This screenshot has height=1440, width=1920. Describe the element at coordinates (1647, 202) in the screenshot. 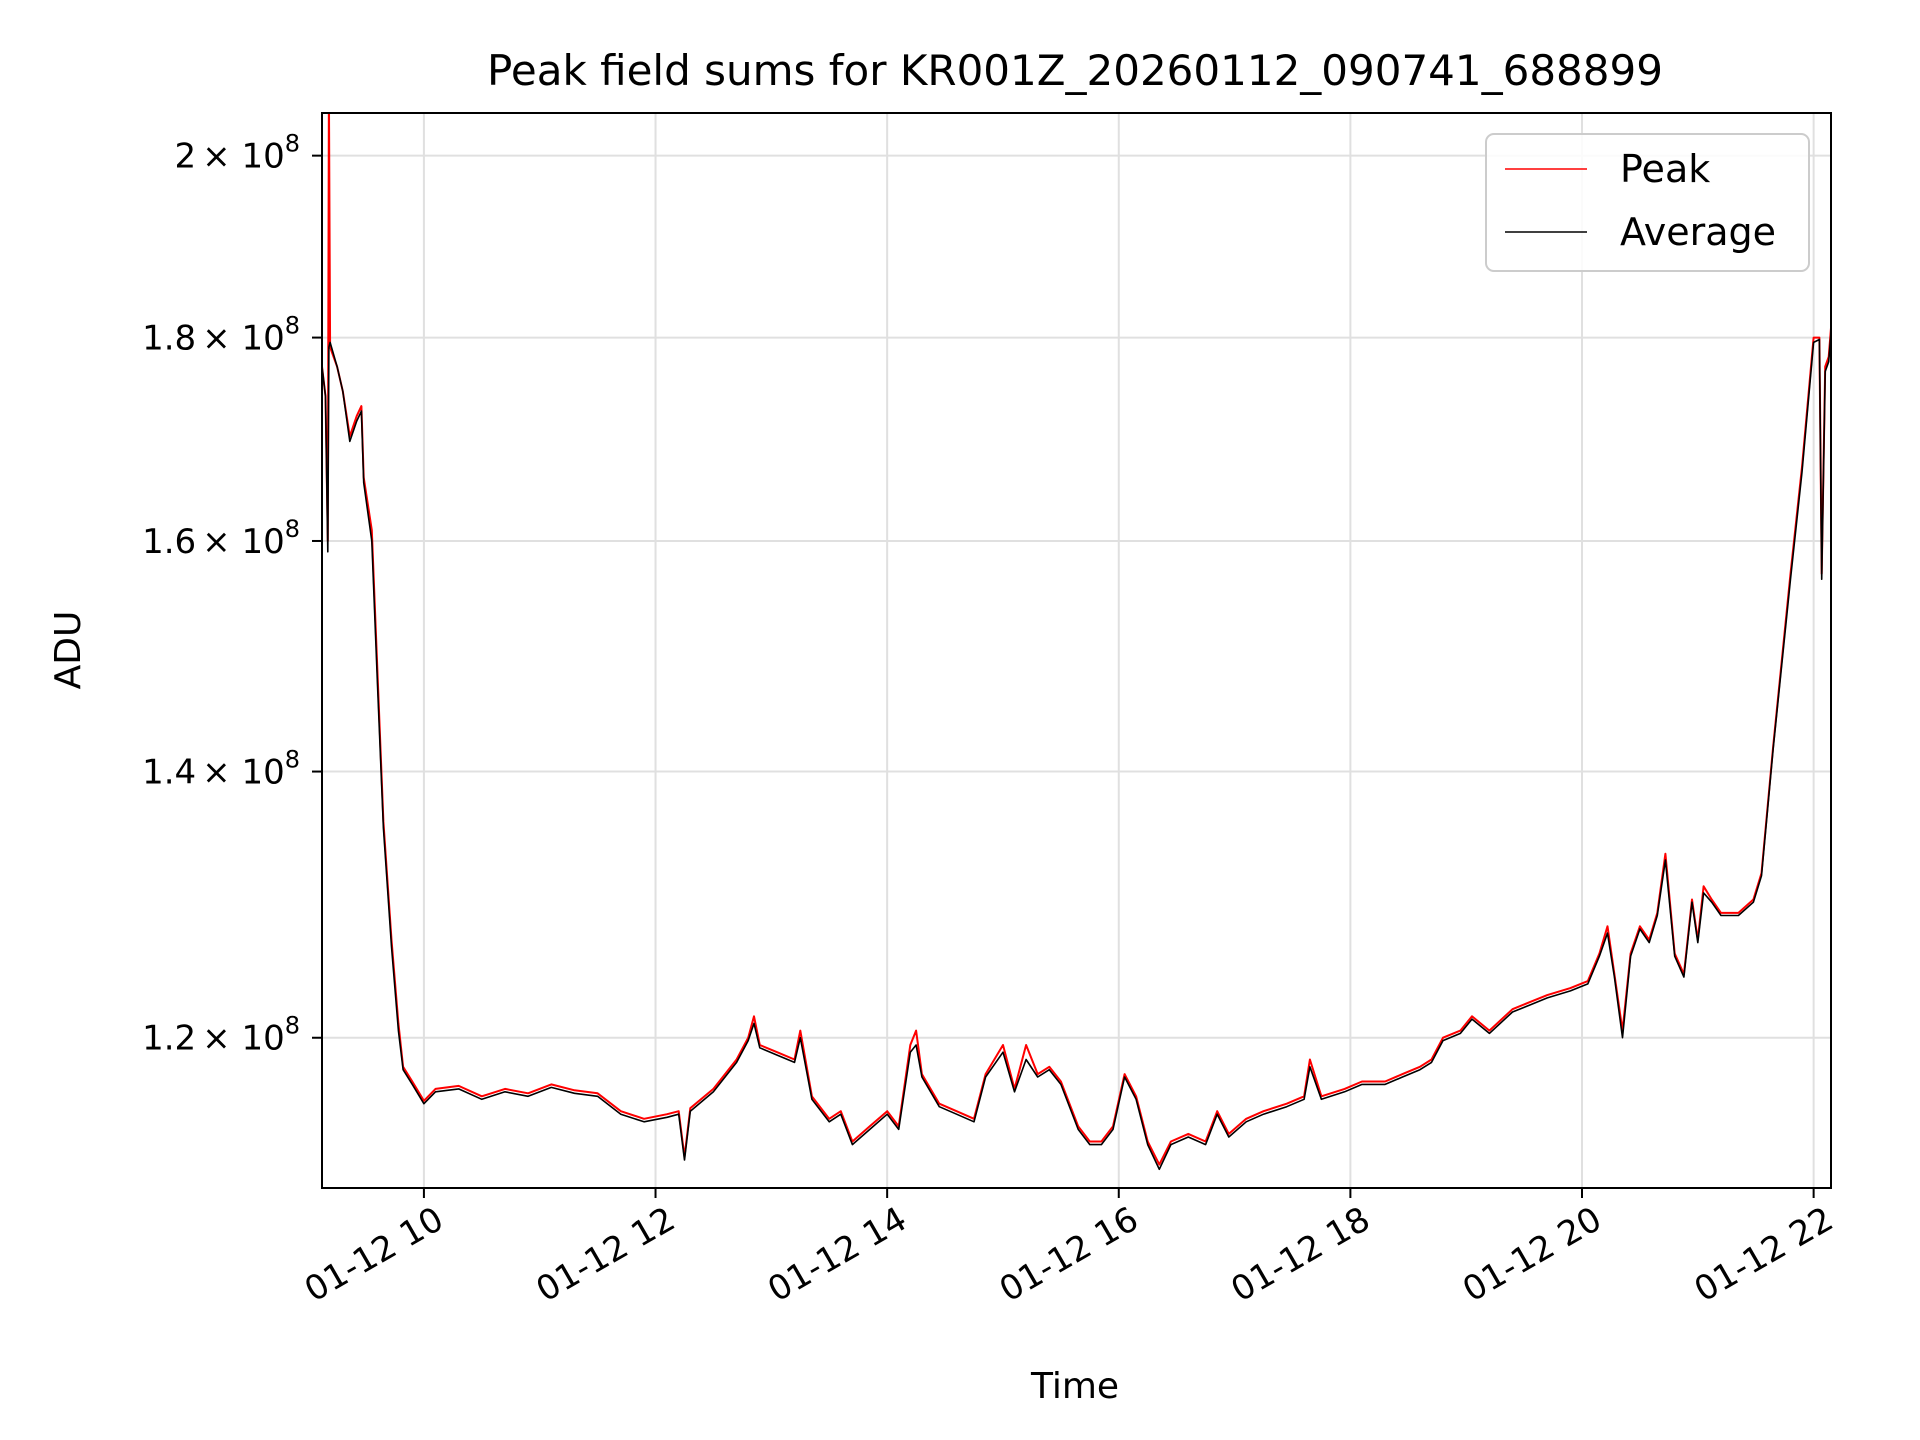

I see `legend: Peak Average` at that location.